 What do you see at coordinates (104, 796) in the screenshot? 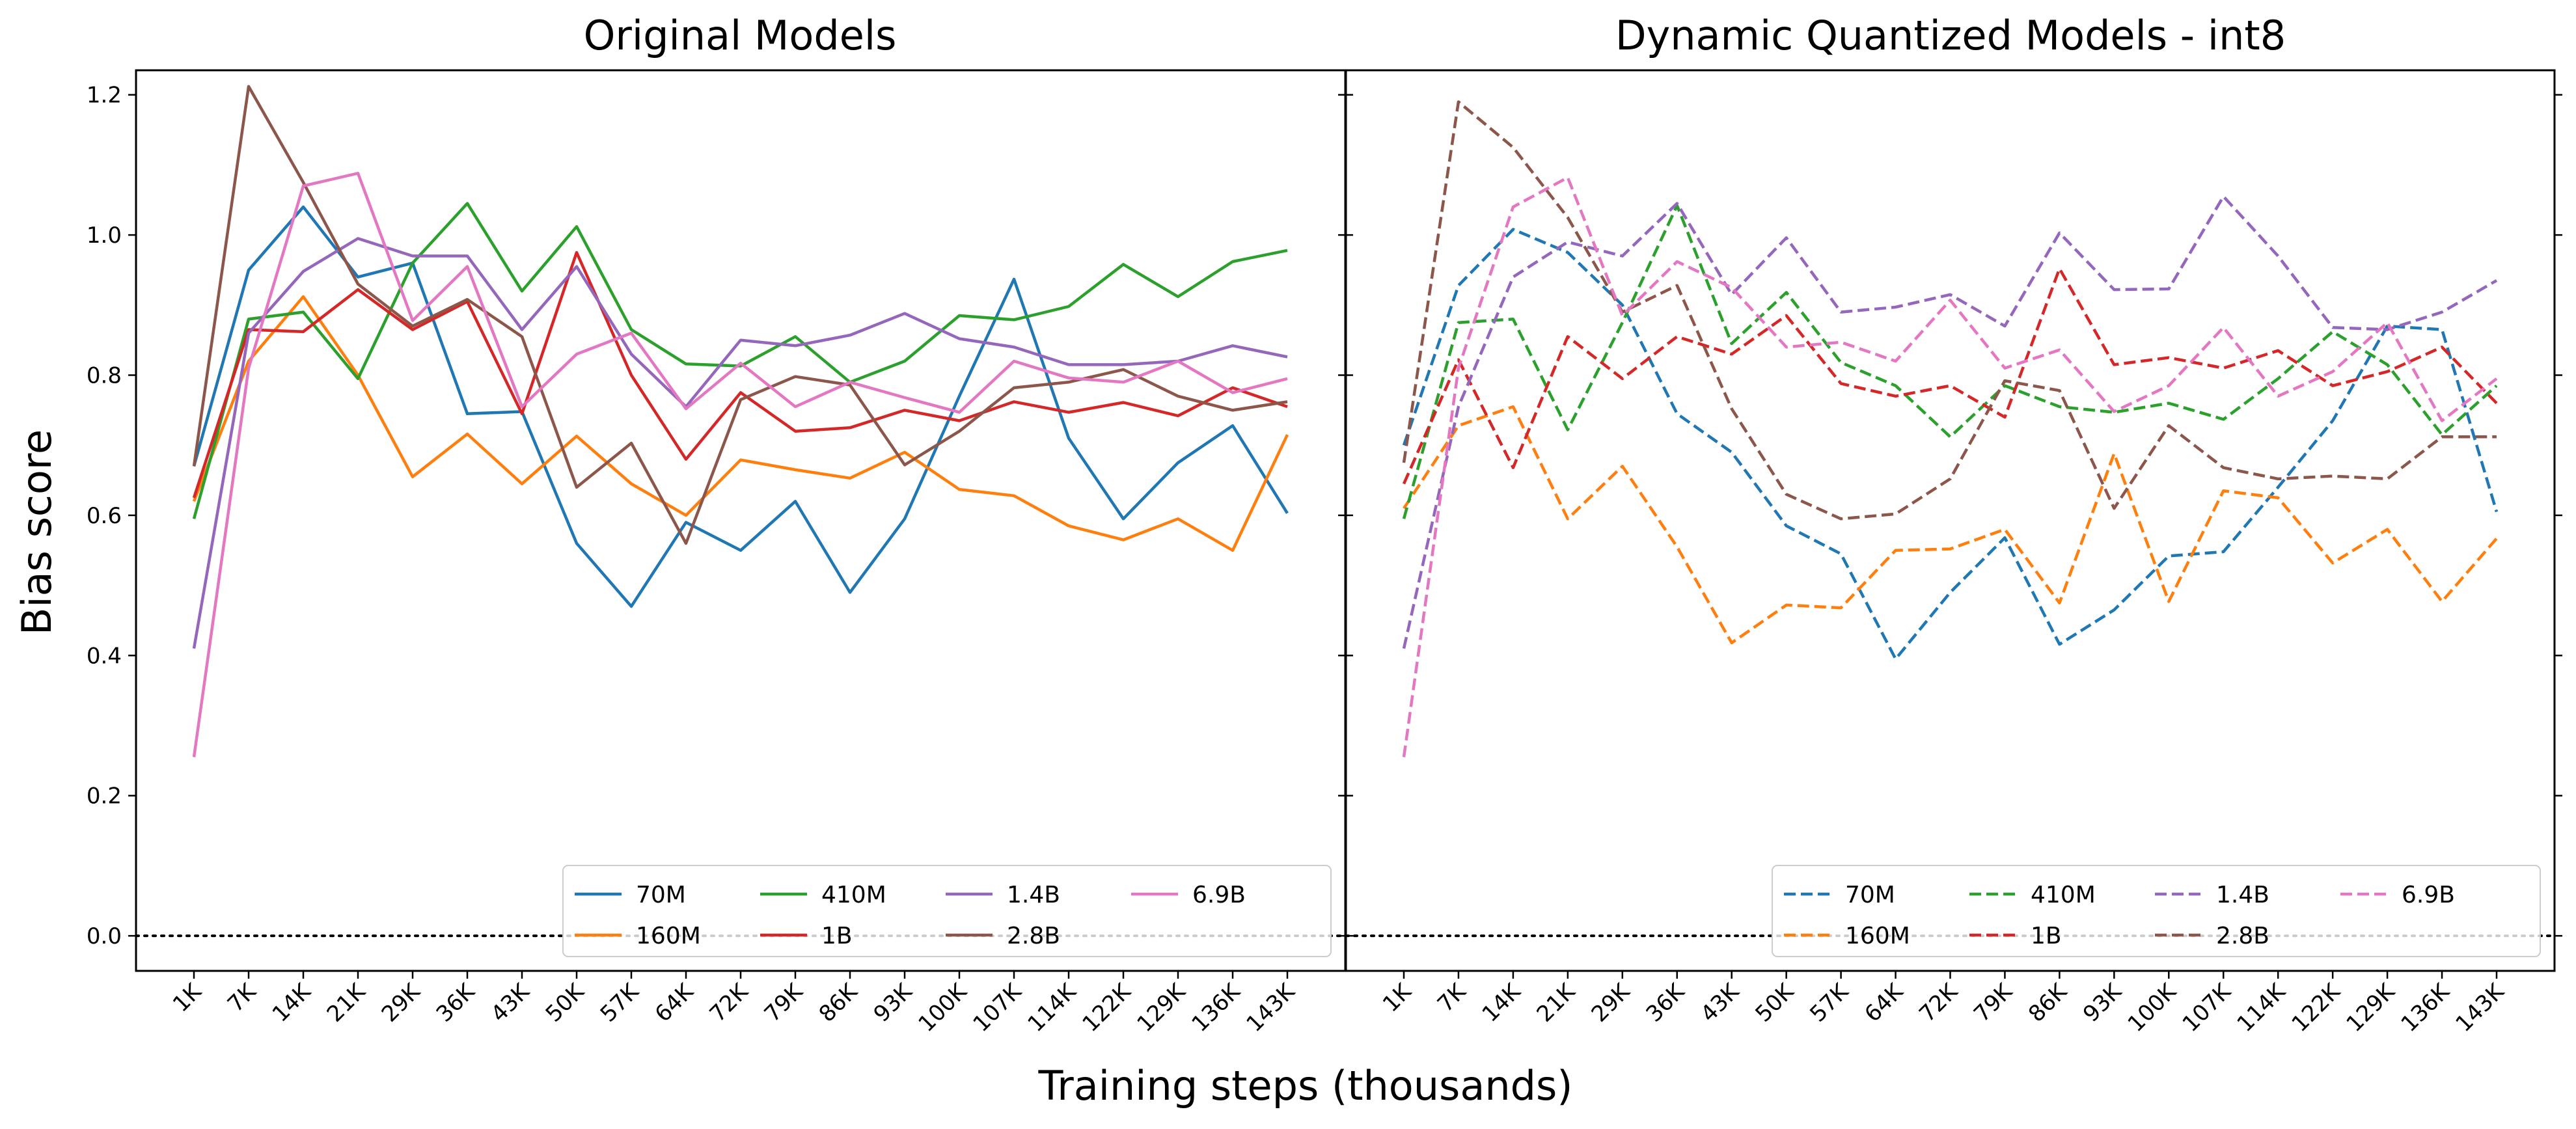
I see `y-tick-label: 0.2` at bounding box center [104, 796].